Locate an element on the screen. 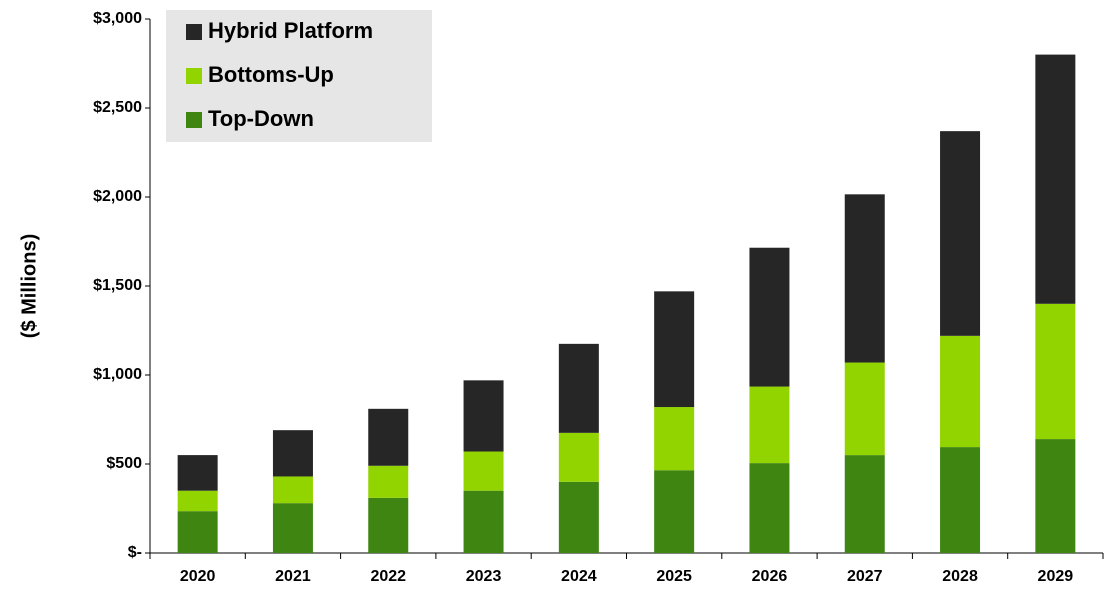  y-tick-label: $500 is located at coordinates (124, 463).